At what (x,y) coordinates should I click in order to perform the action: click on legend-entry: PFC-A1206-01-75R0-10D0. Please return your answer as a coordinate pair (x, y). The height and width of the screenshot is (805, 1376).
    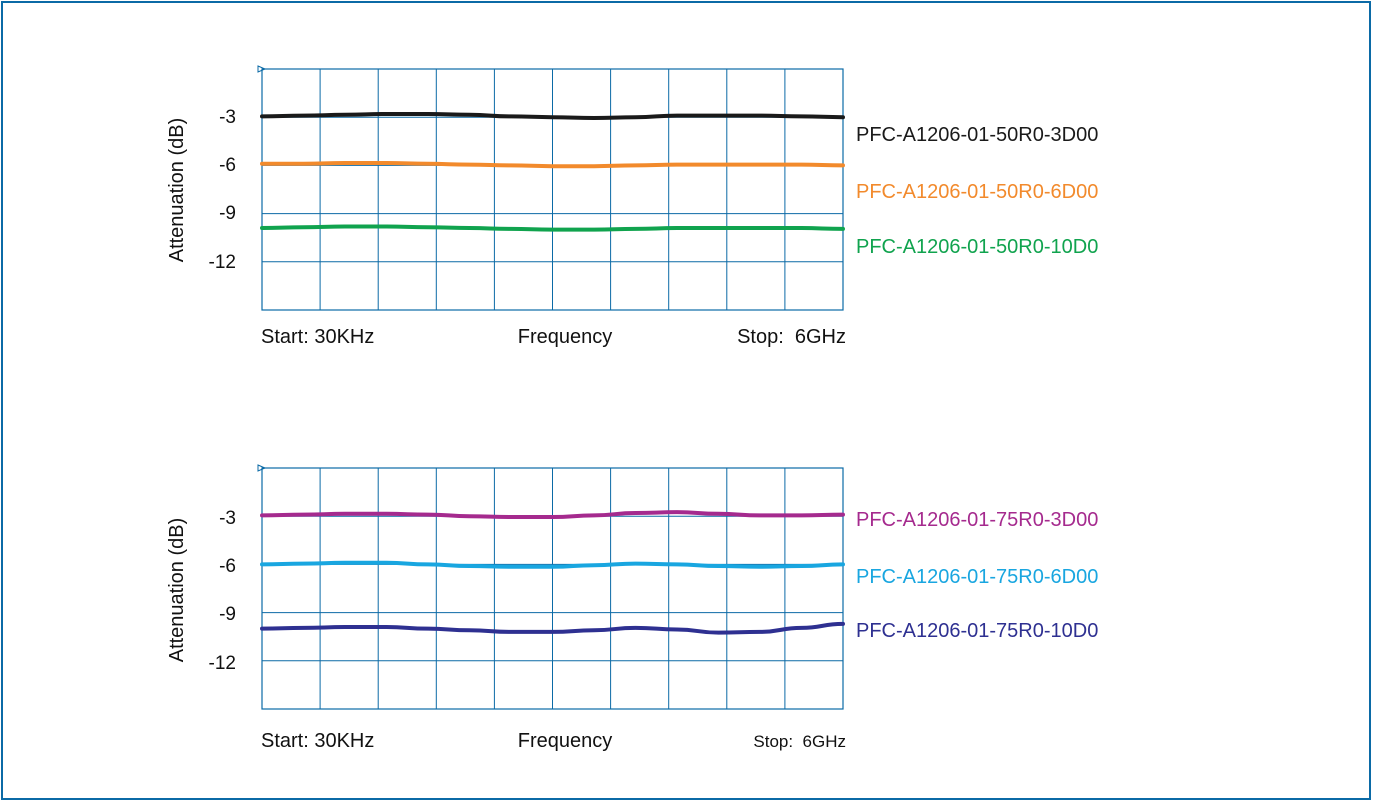
    Looking at the image, I should click on (977, 631).